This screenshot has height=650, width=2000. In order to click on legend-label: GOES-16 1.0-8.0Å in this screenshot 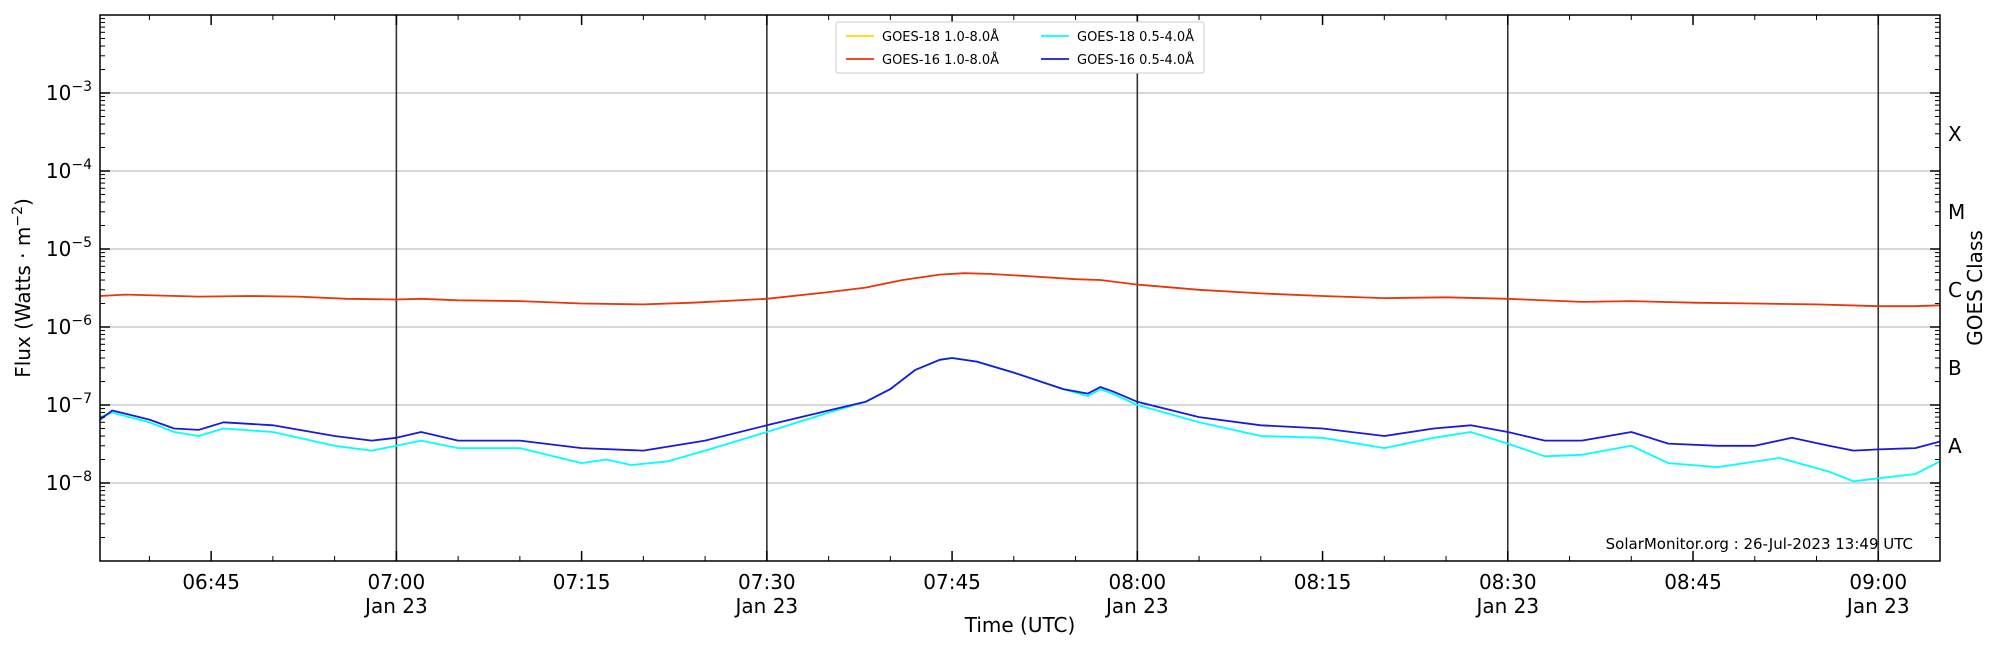, I will do `click(940, 60)`.